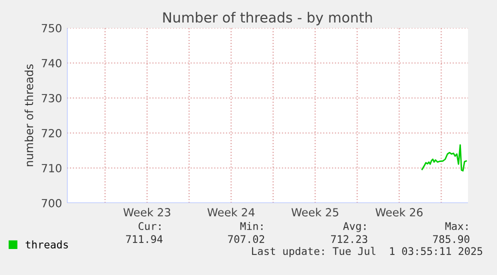 This screenshot has width=497, height=275. I want to click on y-tick-label: 700, so click(52, 203).